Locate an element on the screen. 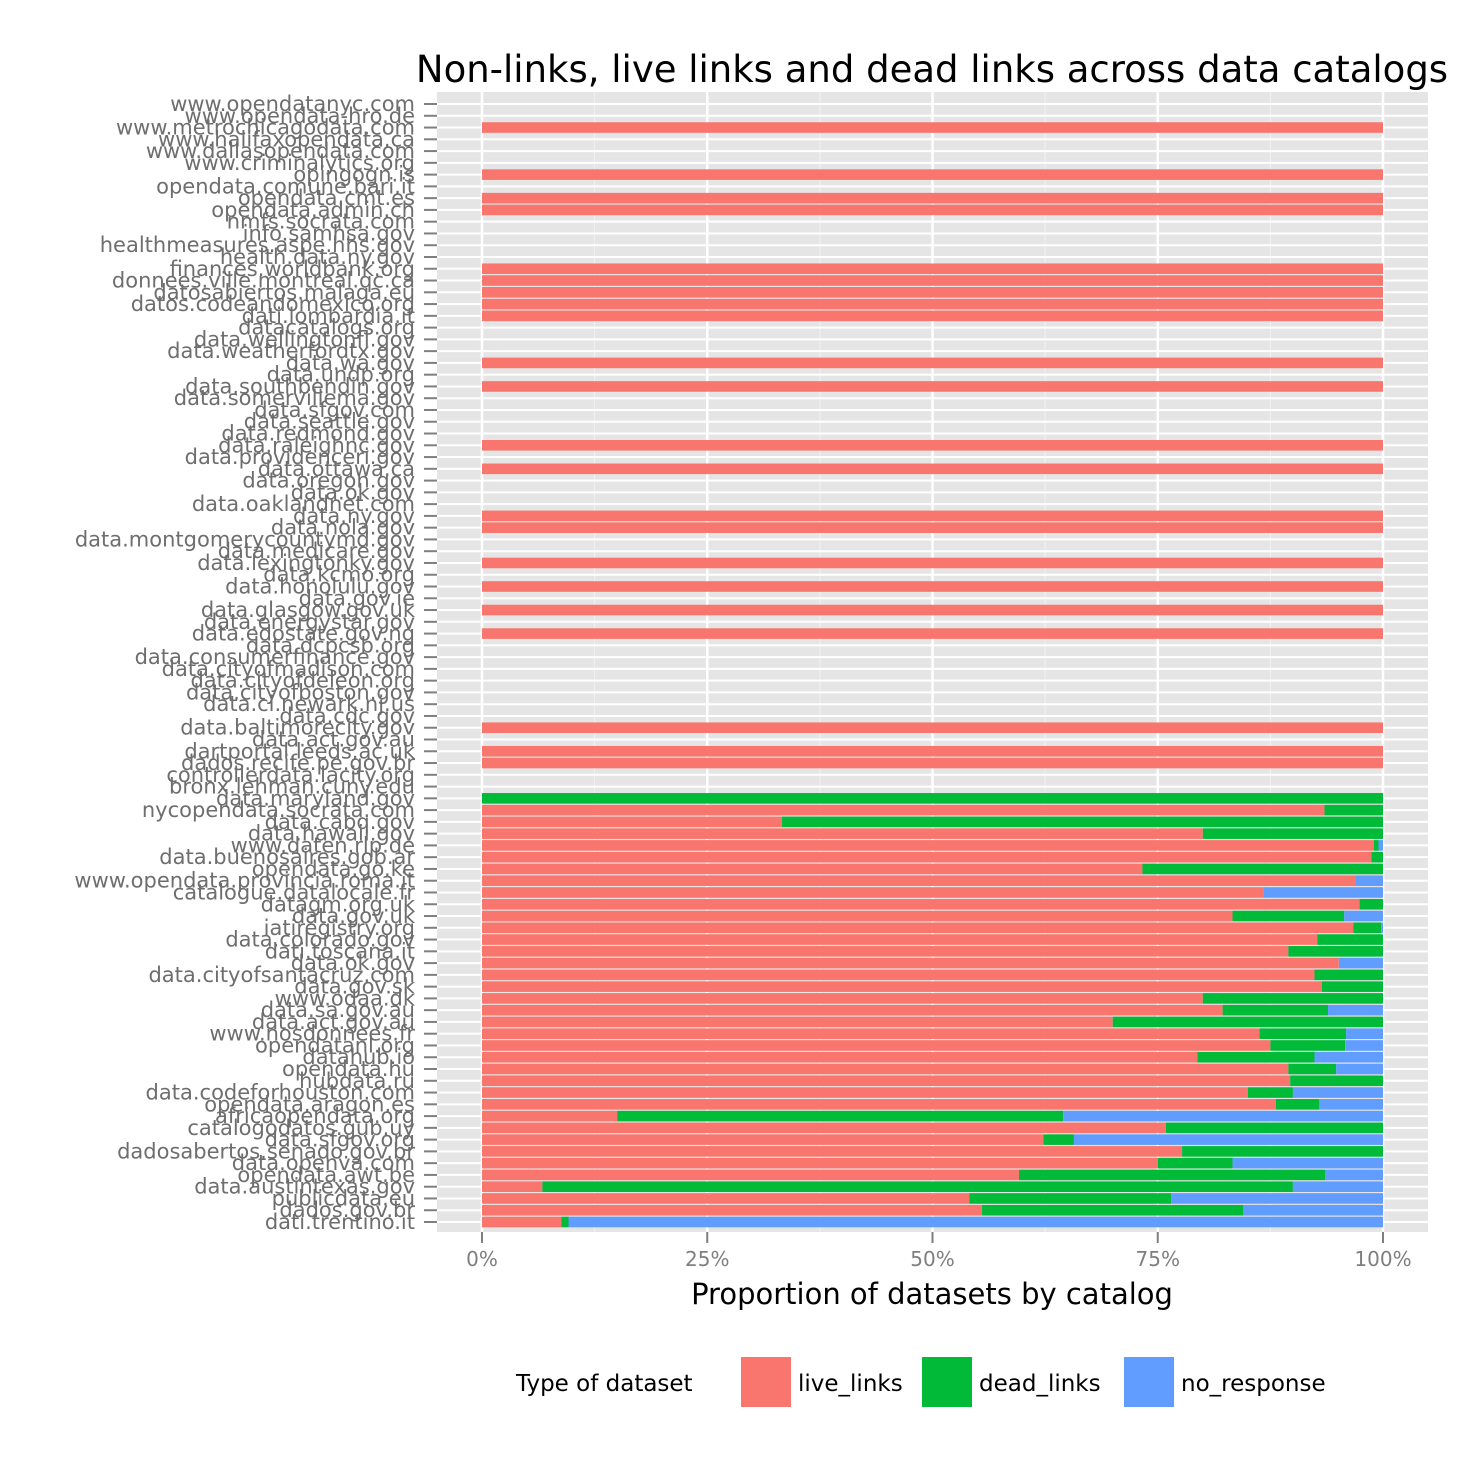  y-tick-label: data.wellingtonfl.gov is located at coordinates (304, 339).